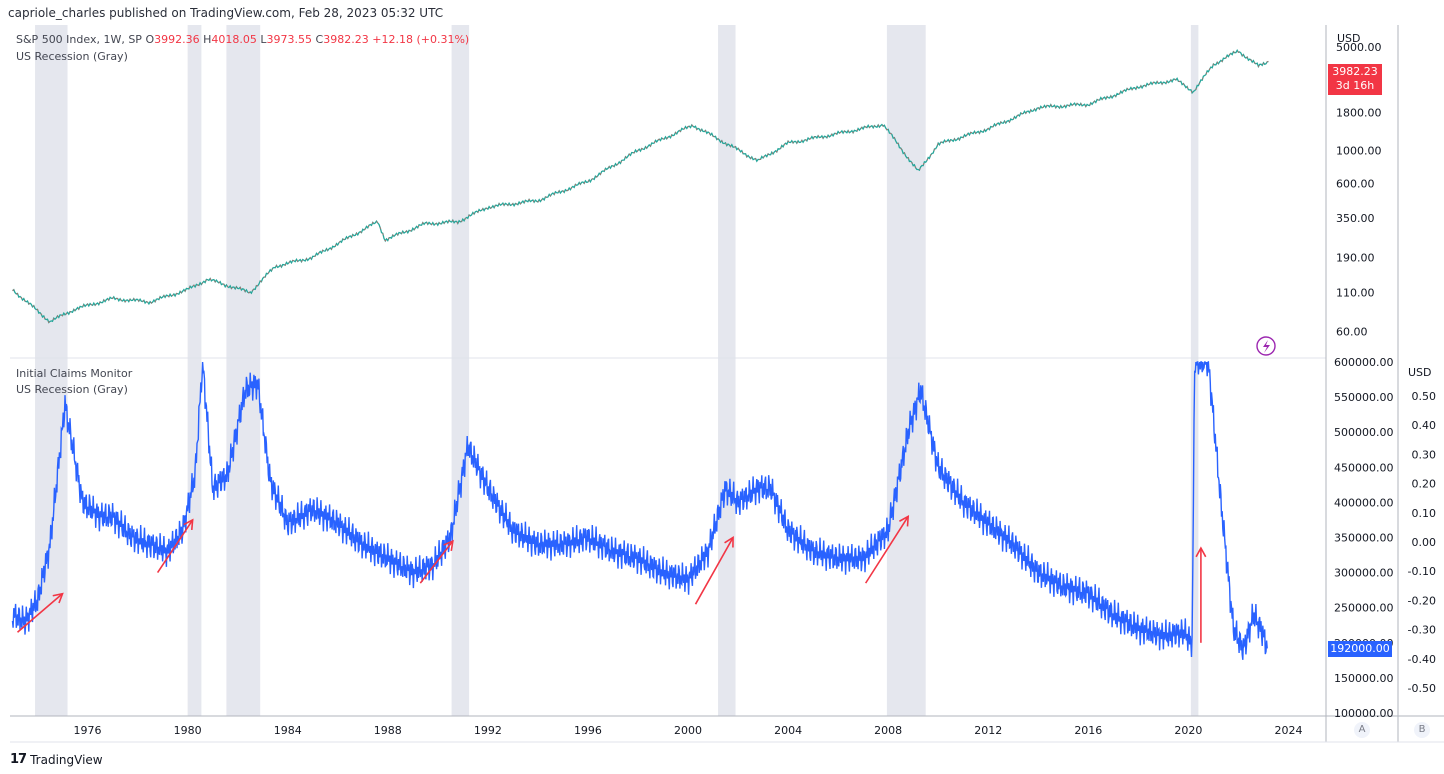  Describe the element at coordinates (319, 39) in the screenshot. I see `close-label: C` at that location.